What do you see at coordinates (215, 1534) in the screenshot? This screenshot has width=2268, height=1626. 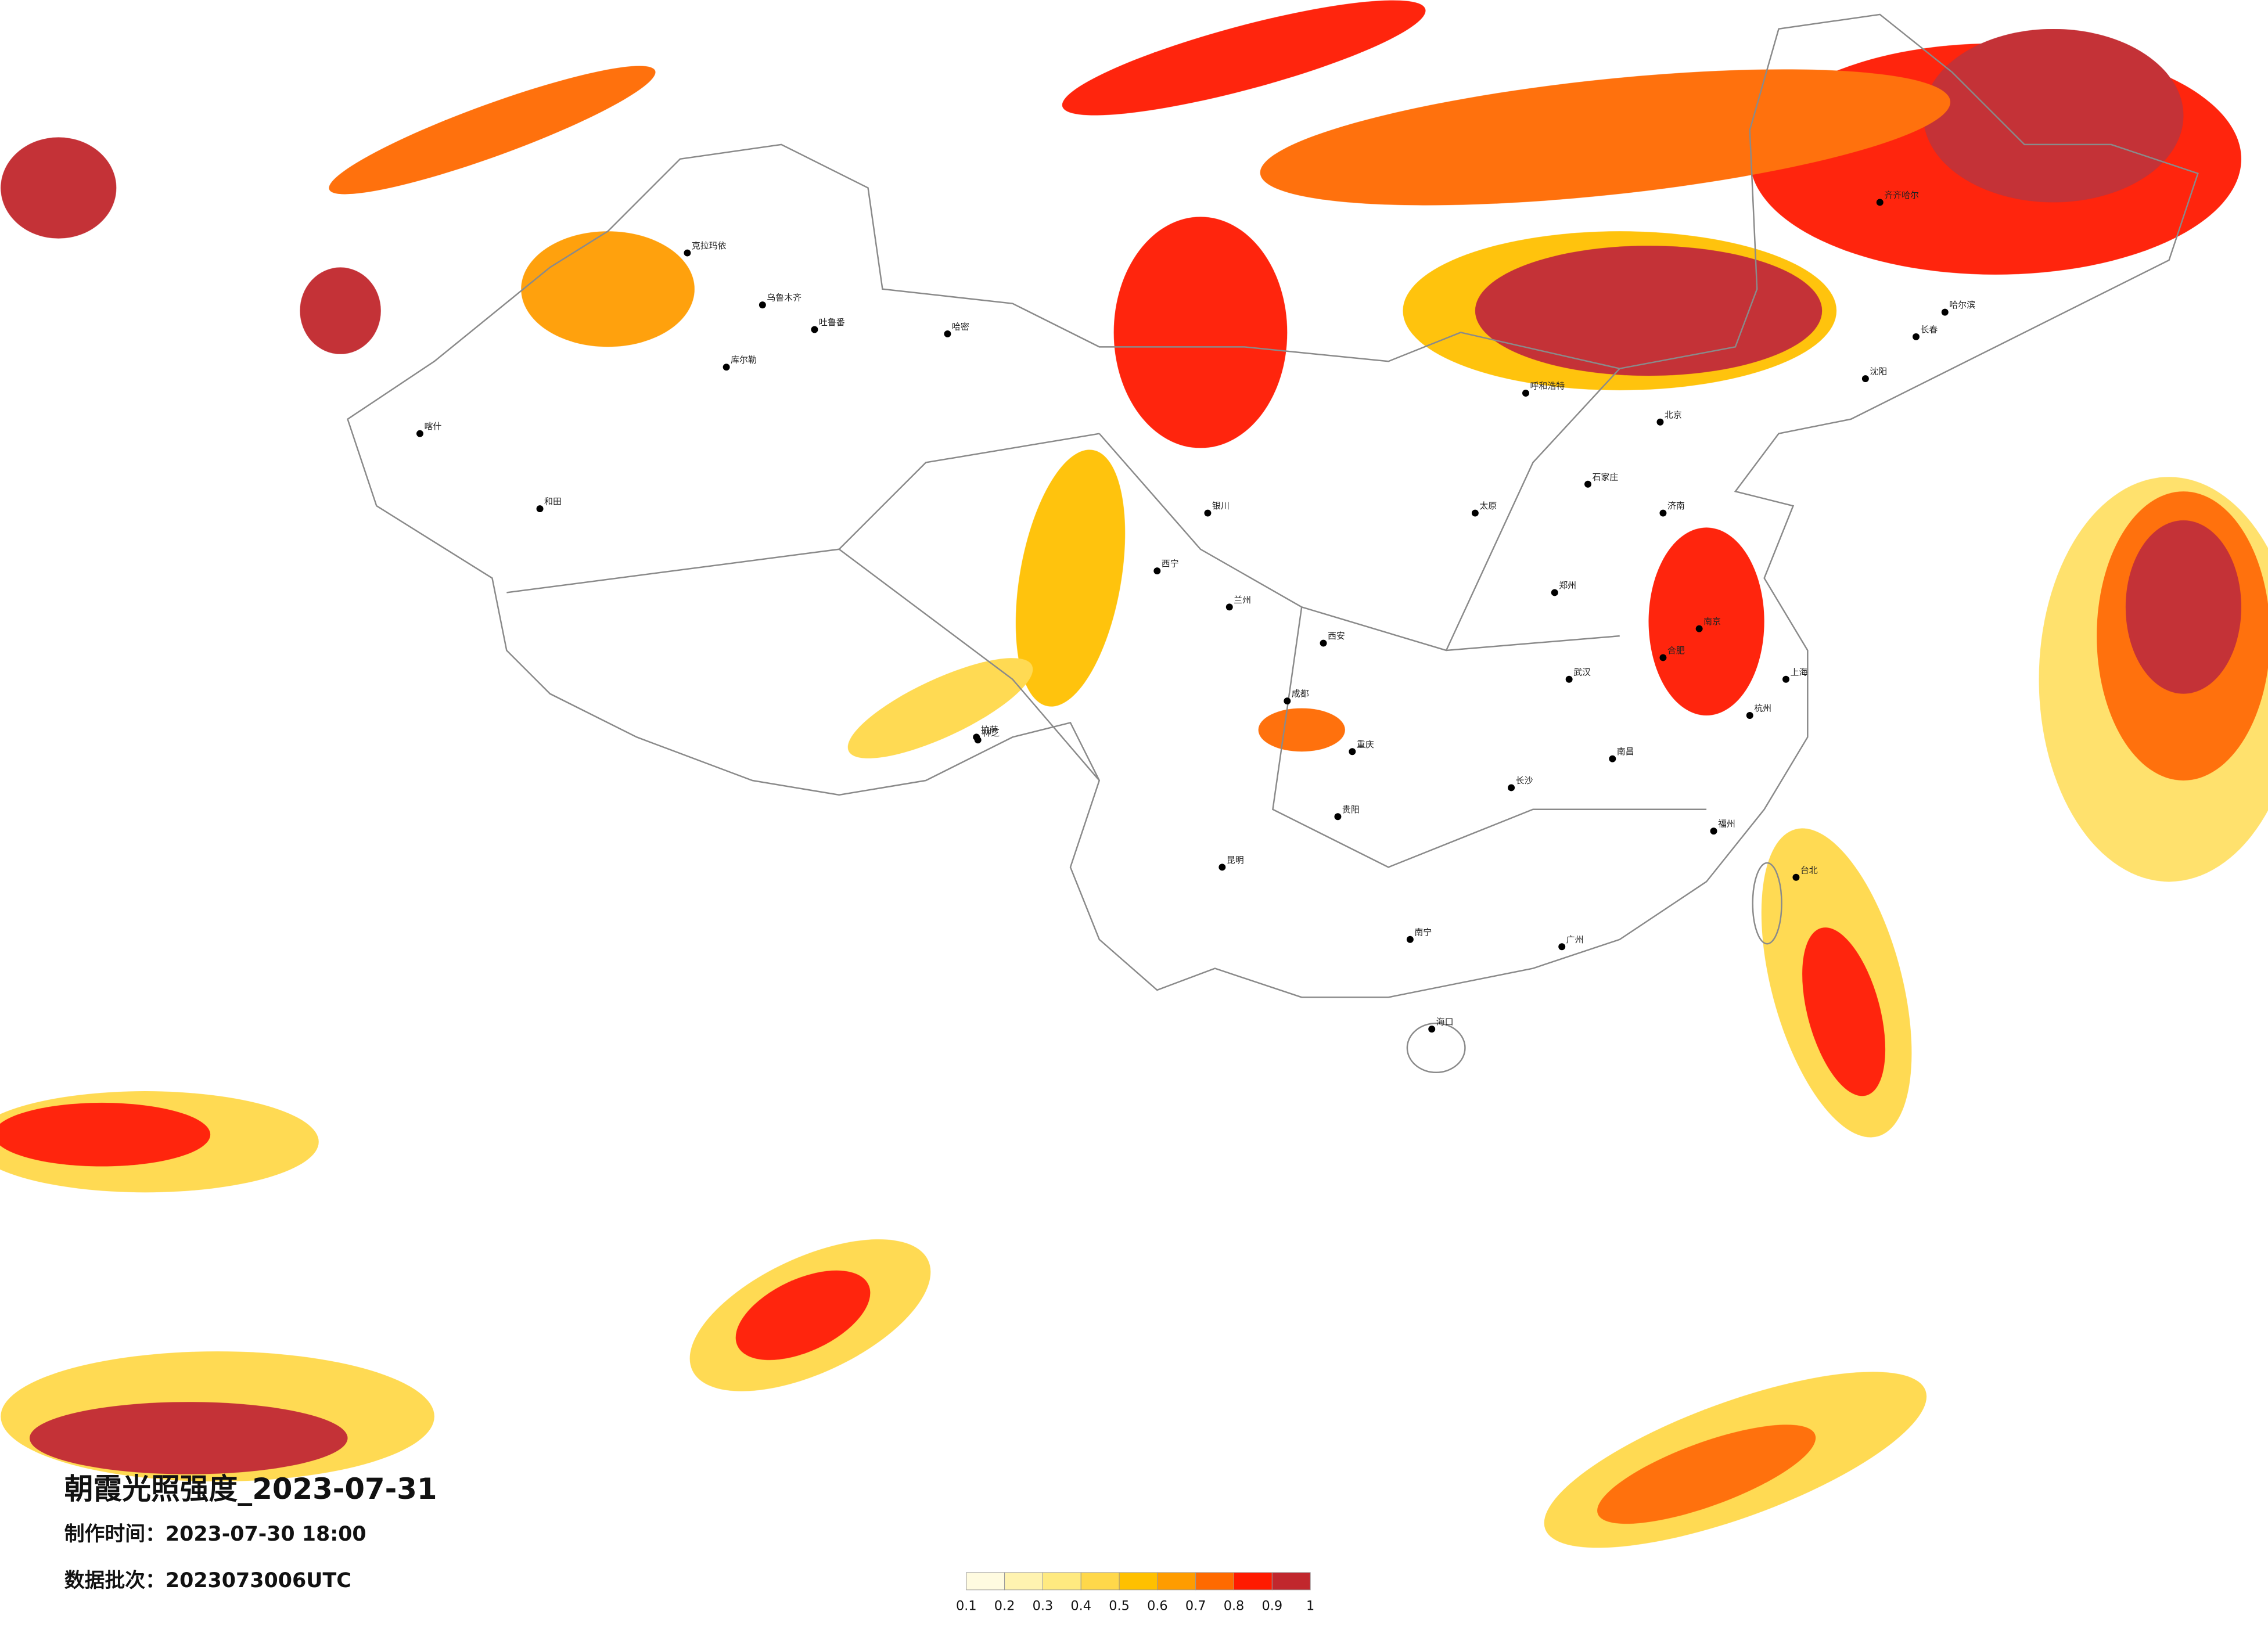 I see `made-time: 制作时间：2023-07-30 18:00` at bounding box center [215, 1534].